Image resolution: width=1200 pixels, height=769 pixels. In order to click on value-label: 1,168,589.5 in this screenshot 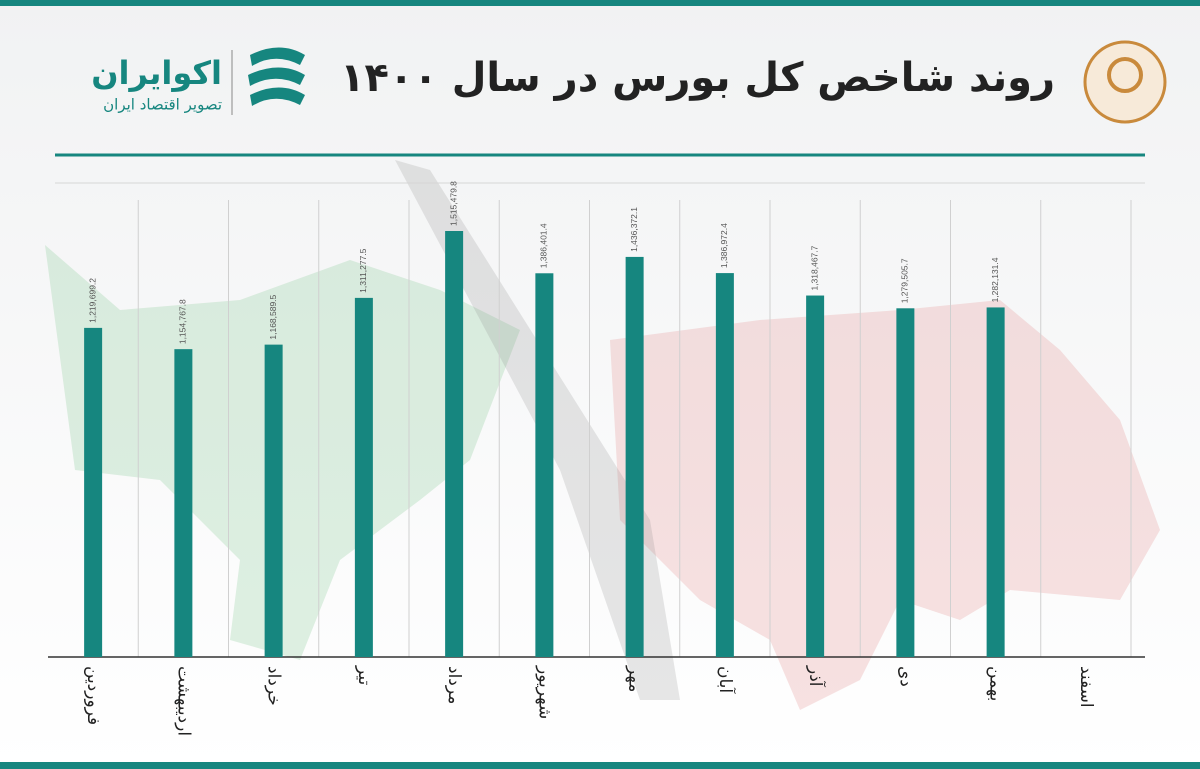, I will do `click(273, 316)`.